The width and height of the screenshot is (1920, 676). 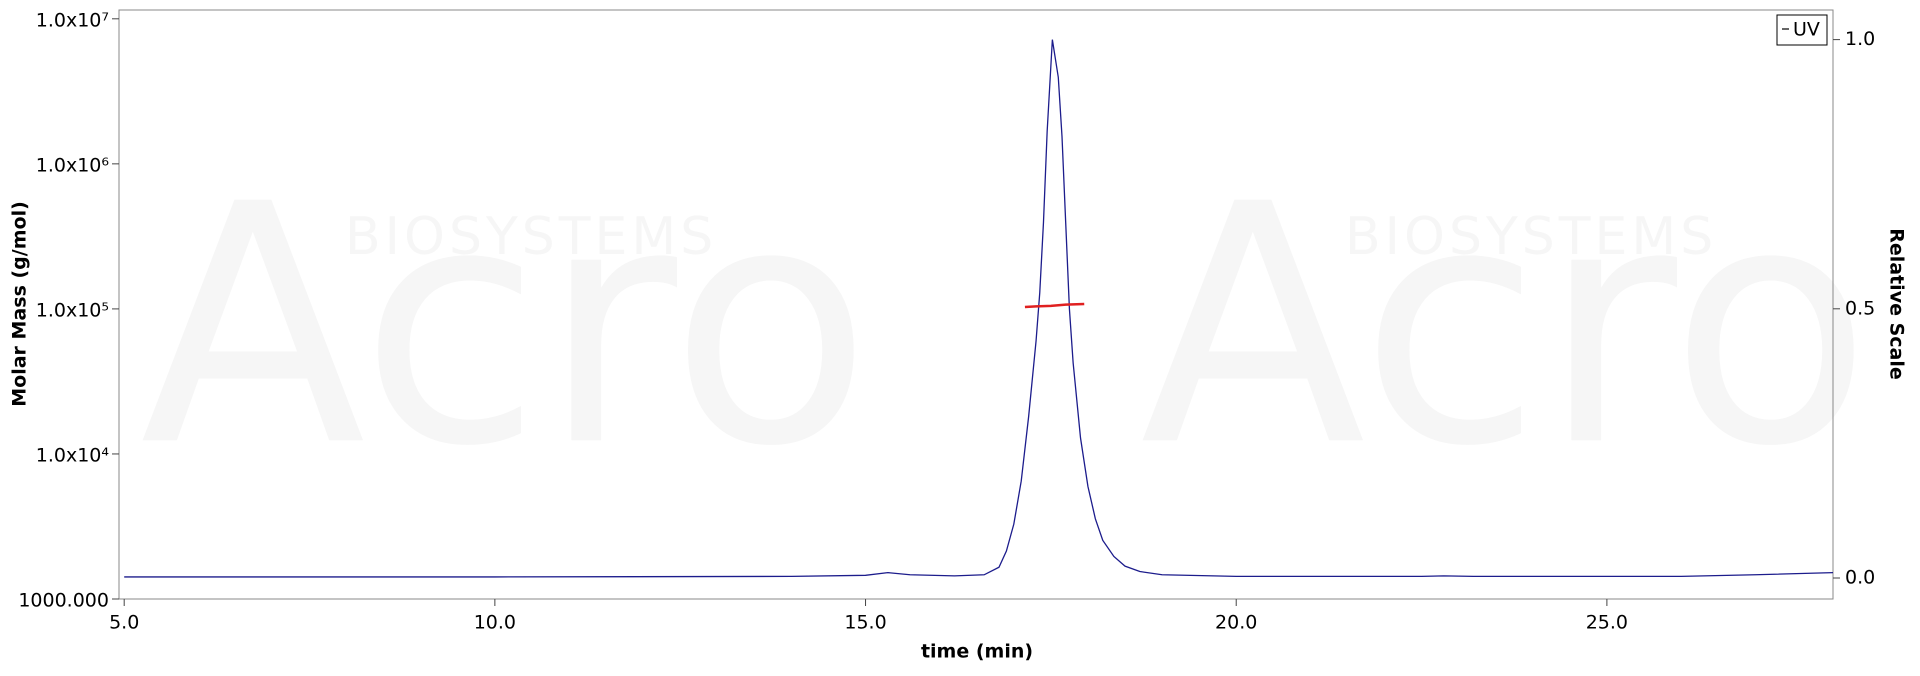 I want to click on x-tick-label: 20.0, so click(x=1236, y=623).